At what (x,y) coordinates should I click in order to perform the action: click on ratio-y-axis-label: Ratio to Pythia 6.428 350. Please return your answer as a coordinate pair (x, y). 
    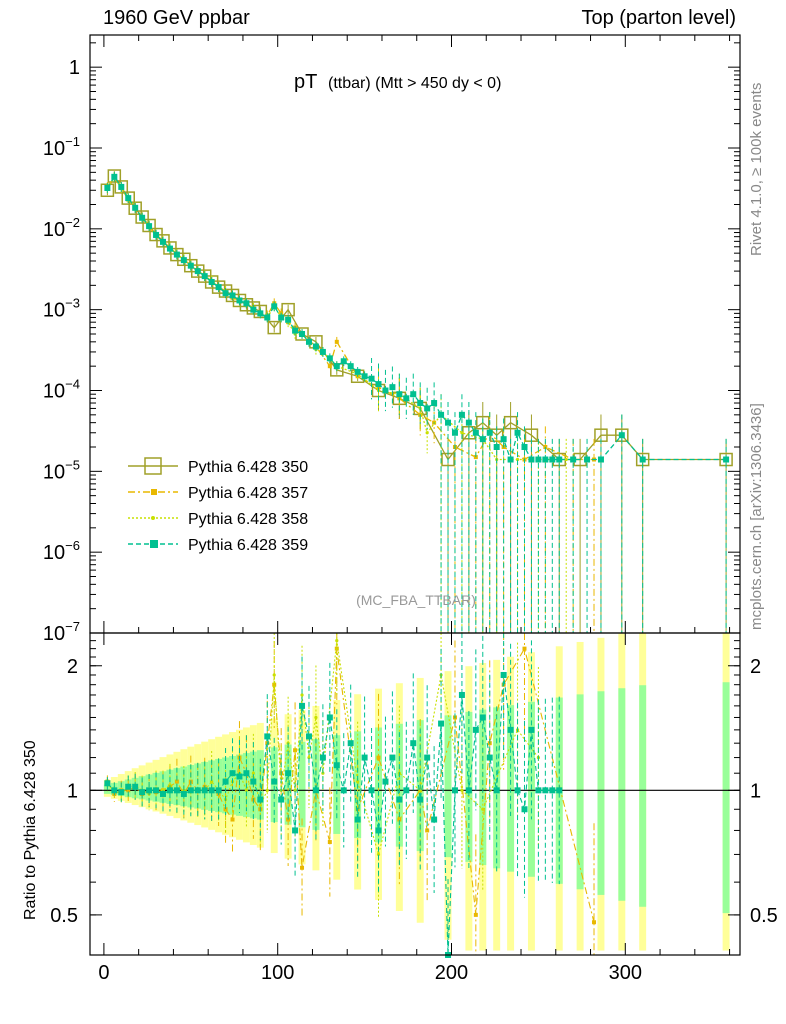
    Looking at the image, I should click on (30, 830).